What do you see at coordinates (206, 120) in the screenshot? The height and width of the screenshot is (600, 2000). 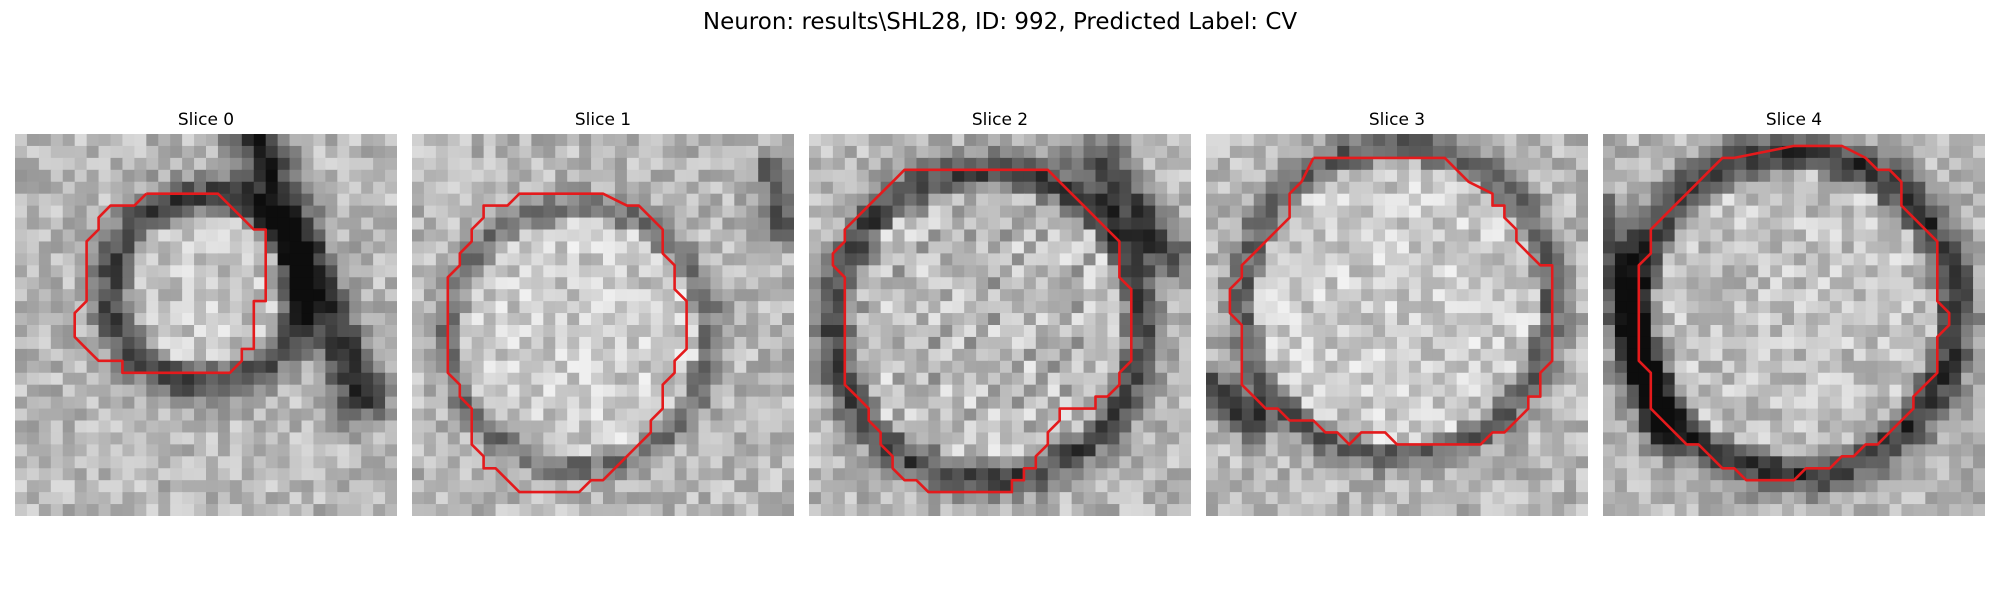 I see `slice-title: Slice 0` at bounding box center [206, 120].